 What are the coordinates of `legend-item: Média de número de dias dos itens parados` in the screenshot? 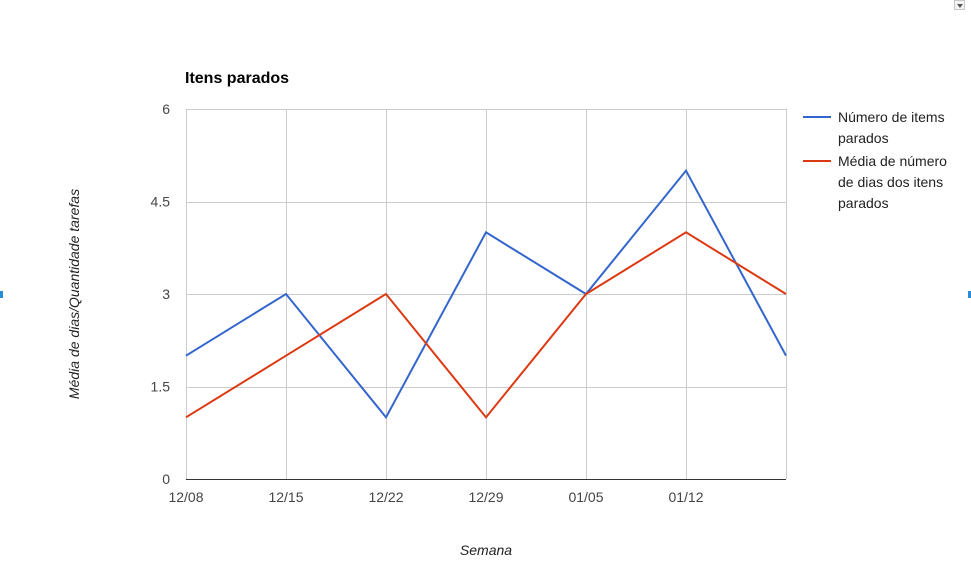 It's located at (875, 182).